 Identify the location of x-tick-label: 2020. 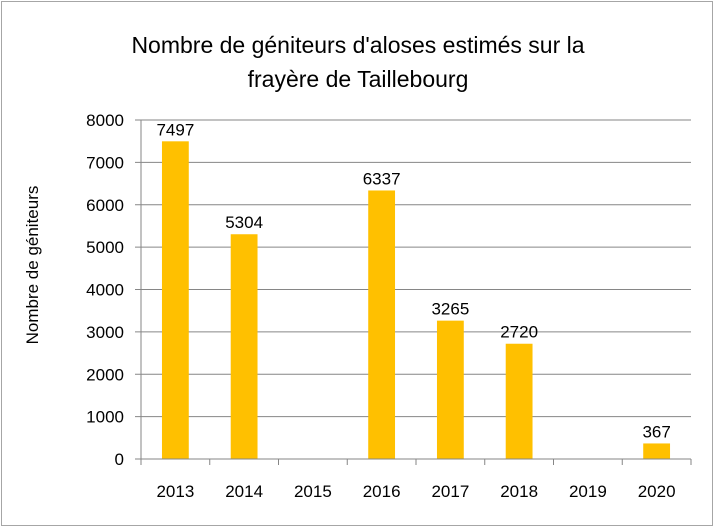
(657, 491).